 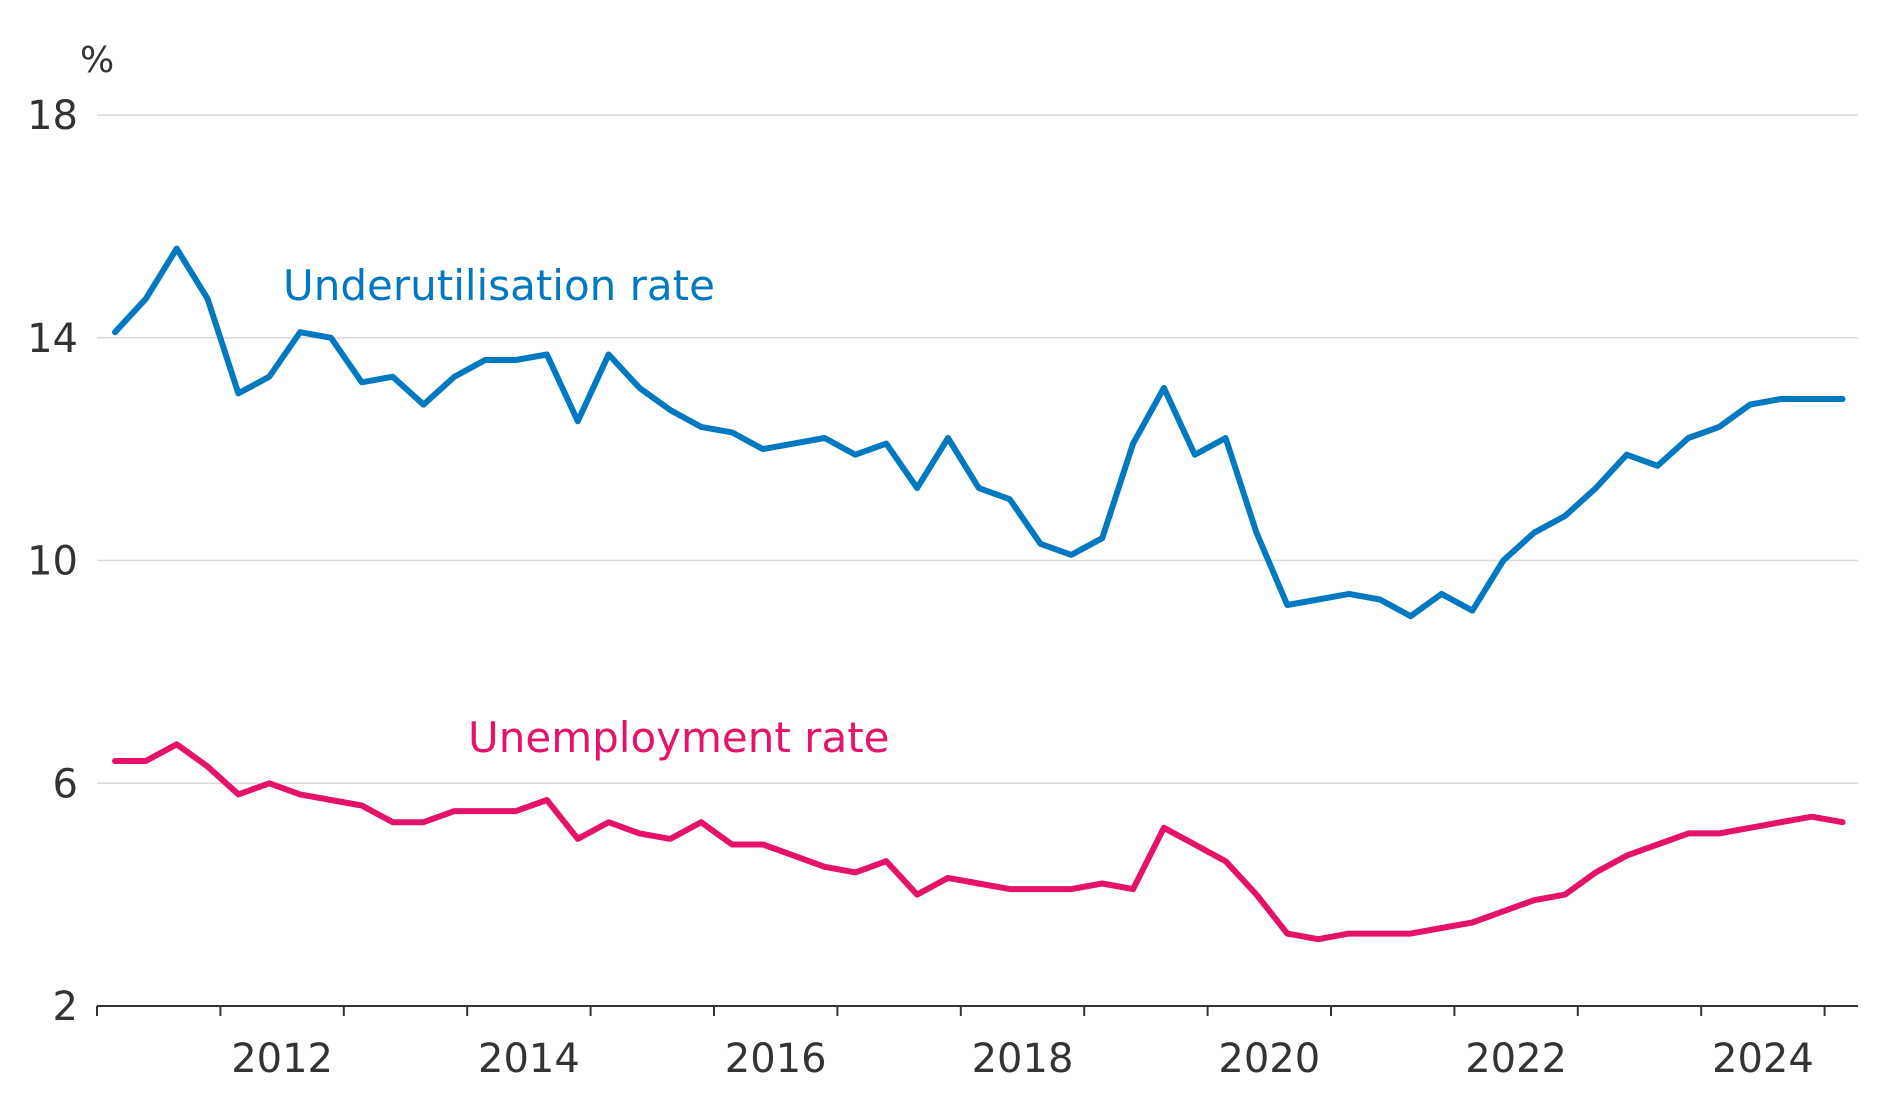 What do you see at coordinates (1763, 1059) in the screenshot?
I see `x-tick-label: 2024` at bounding box center [1763, 1059].